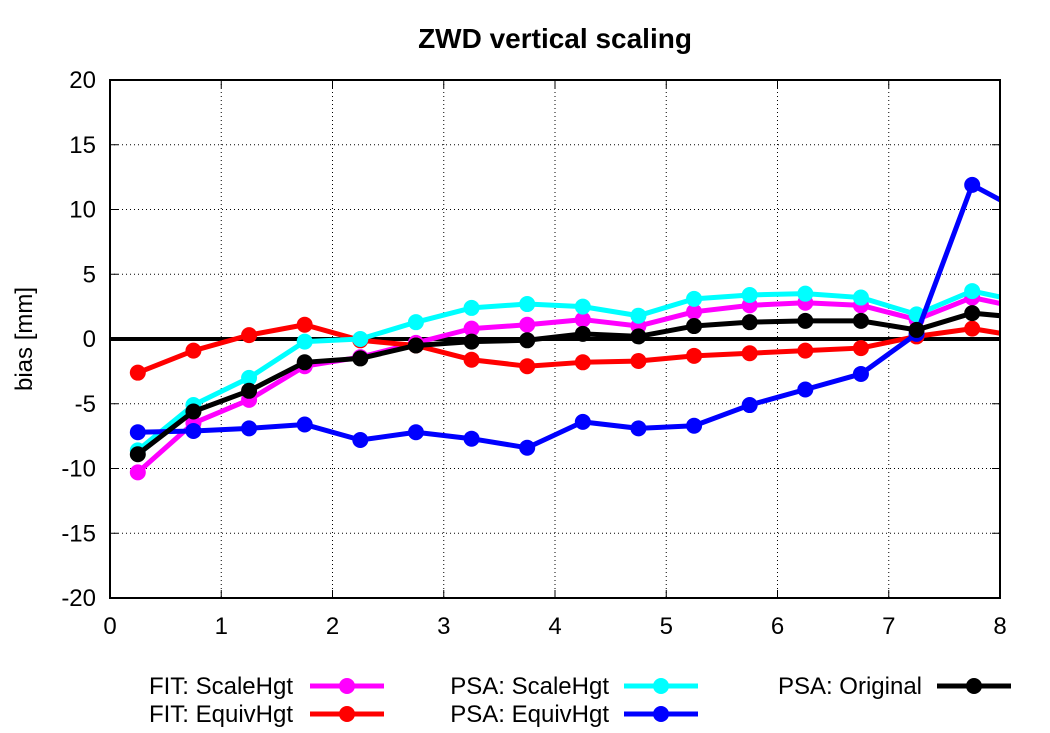  Describe the element at coordinates (999, 626) in the screenshot. I see `x-tick-label: 8` at that location.